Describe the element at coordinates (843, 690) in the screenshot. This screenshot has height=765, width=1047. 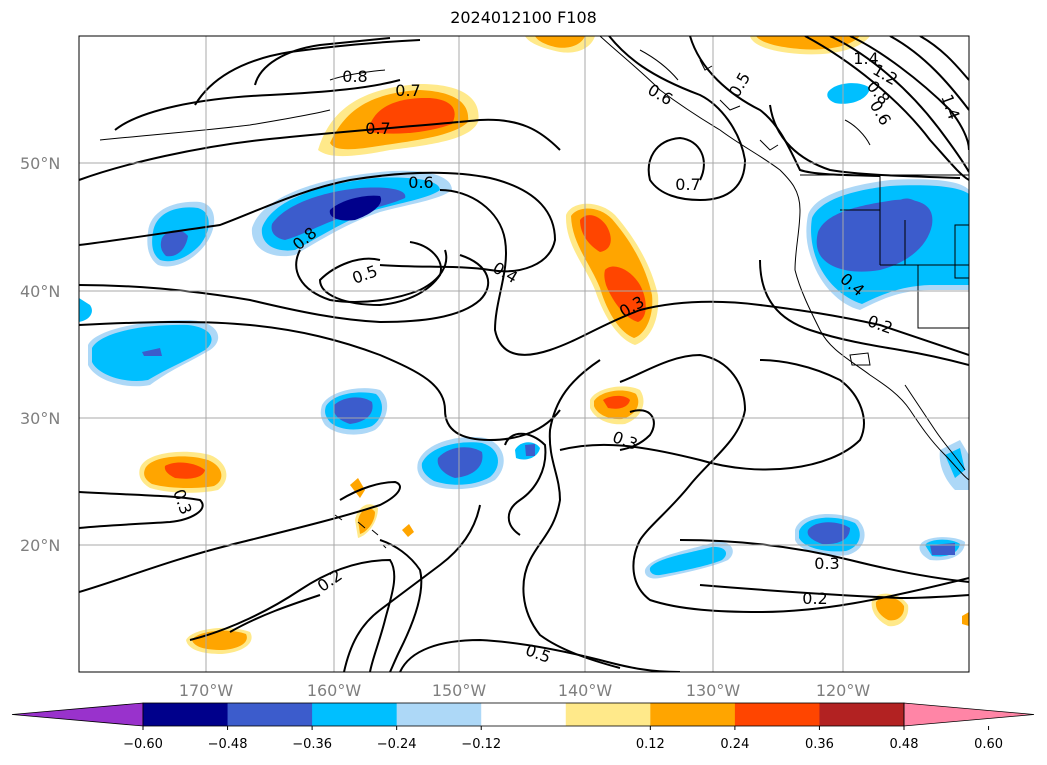
I see `lon-label: 120°W` at that location.